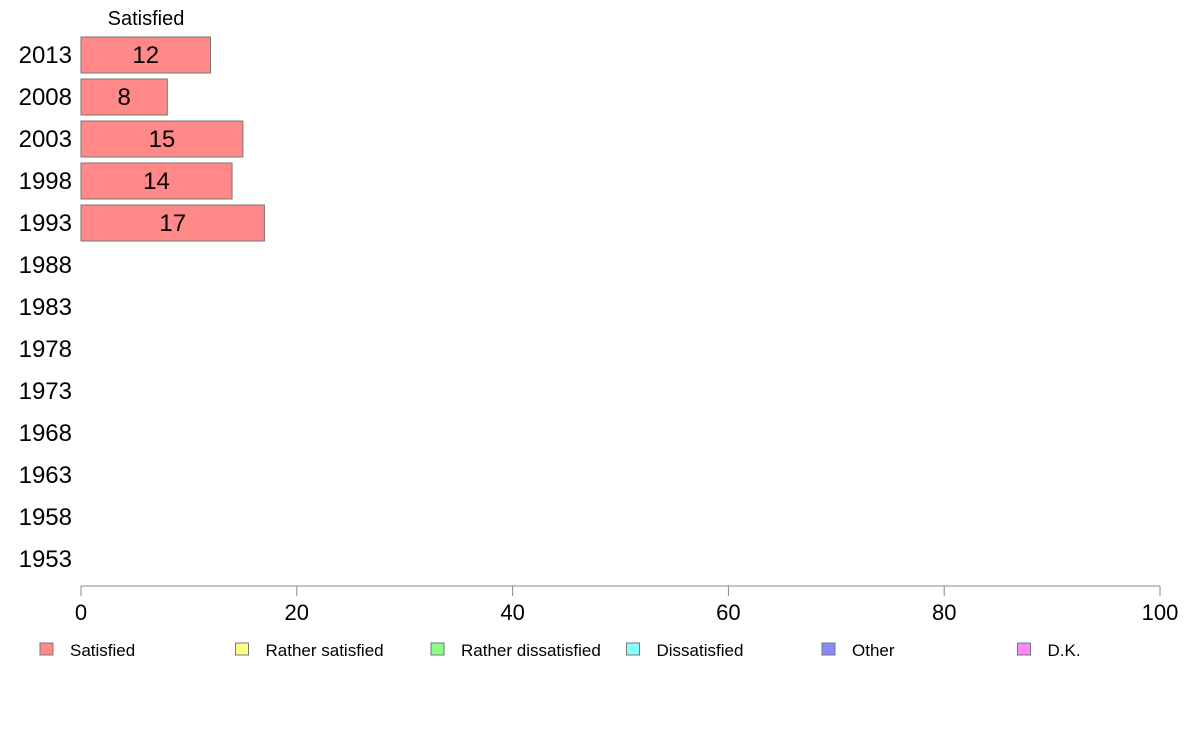 The image size is (1188, 736). I want to click on y-tick-label: 1988, so click(45, 265).